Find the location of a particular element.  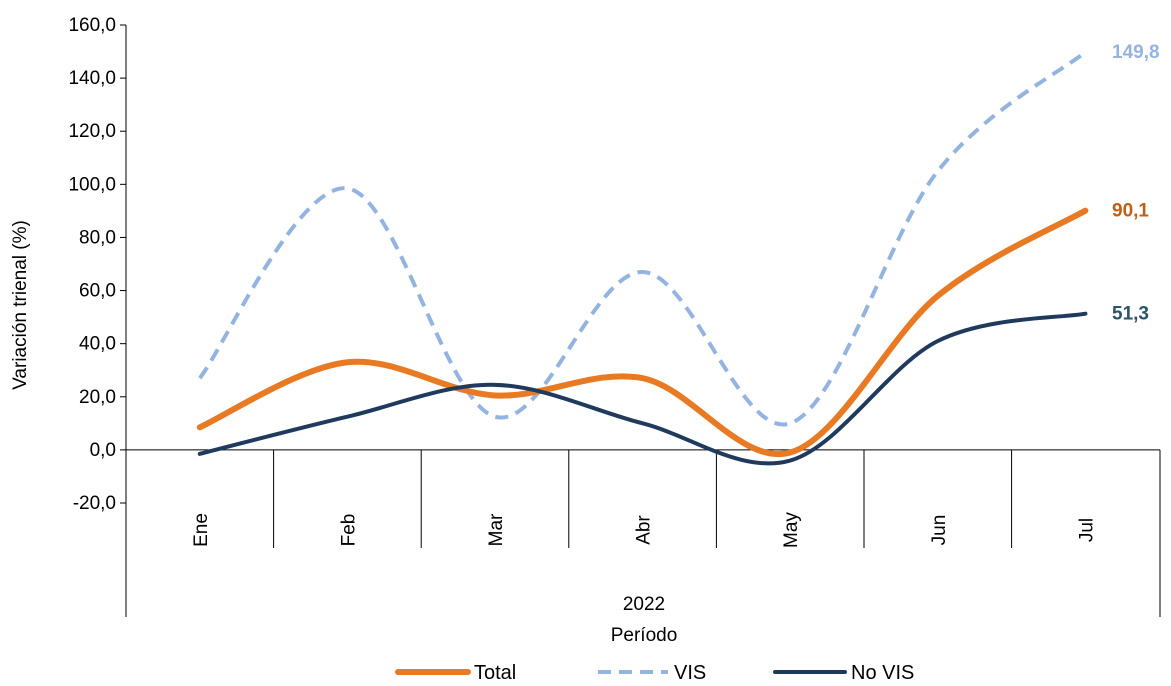

x-tick-label: Jun is located at coordinates (939, 530).